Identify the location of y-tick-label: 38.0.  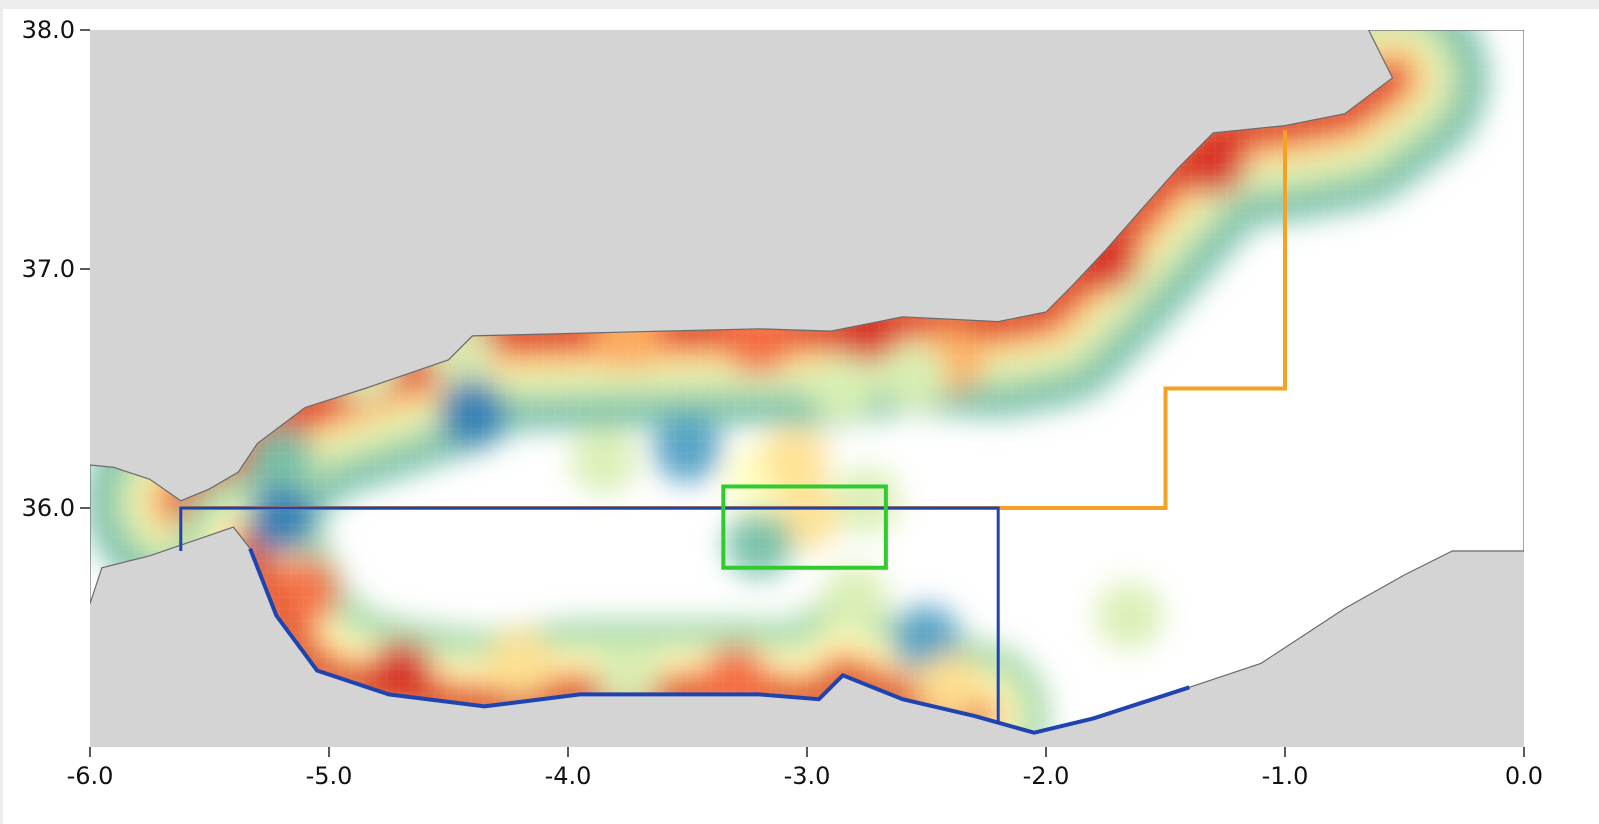
(48, 30).